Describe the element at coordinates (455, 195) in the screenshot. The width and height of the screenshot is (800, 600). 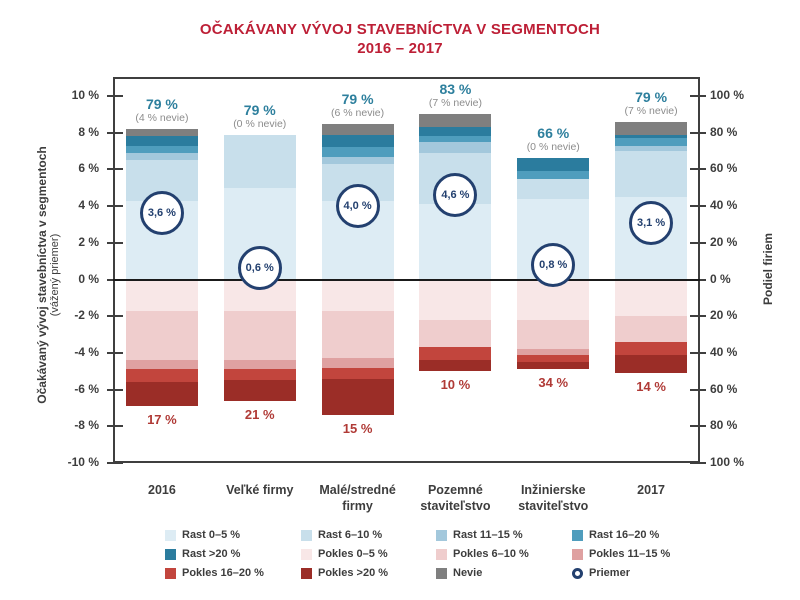
I see `priemer-circle: 4,6 %` at that location.